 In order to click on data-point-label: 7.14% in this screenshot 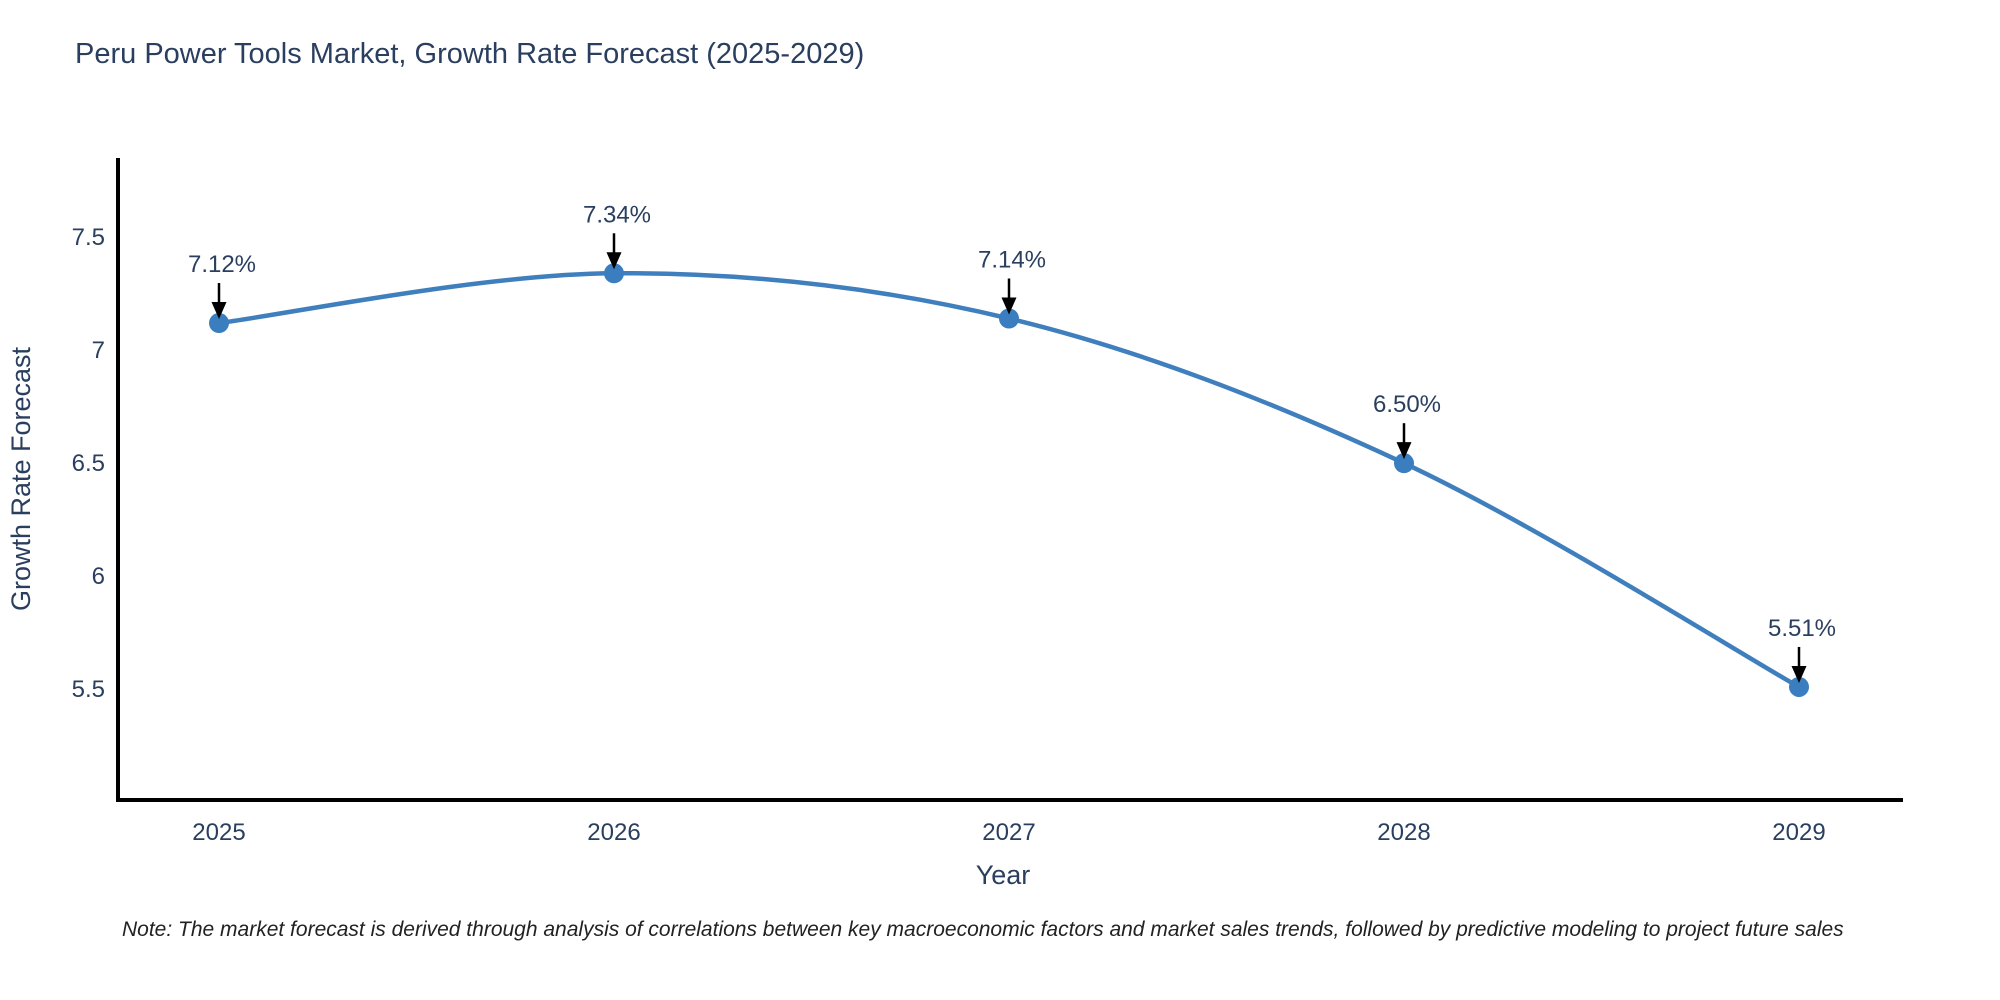, I will do `click(1012, 260)`.